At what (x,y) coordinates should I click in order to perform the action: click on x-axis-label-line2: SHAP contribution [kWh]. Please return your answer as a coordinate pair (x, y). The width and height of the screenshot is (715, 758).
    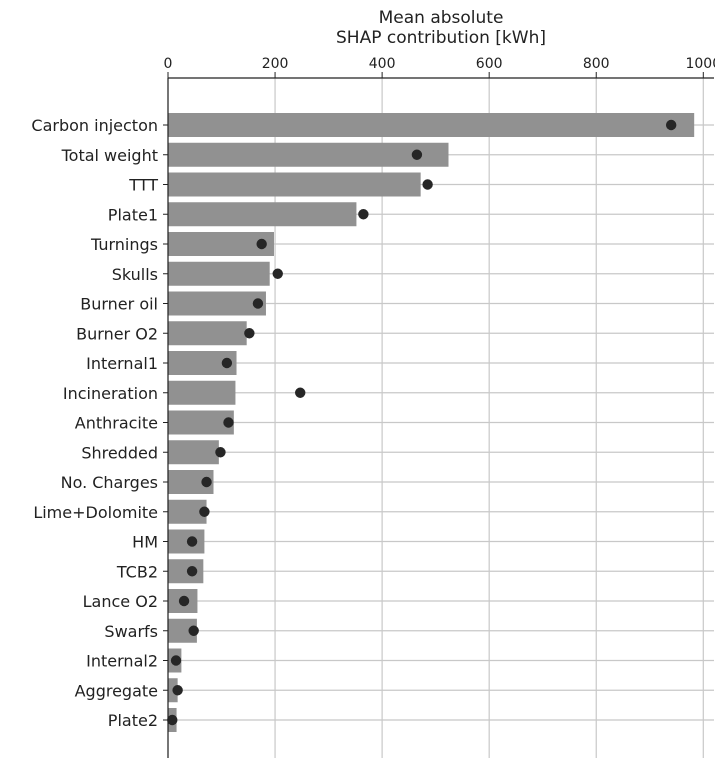
    Looking at the image, I should click on (441, 38).